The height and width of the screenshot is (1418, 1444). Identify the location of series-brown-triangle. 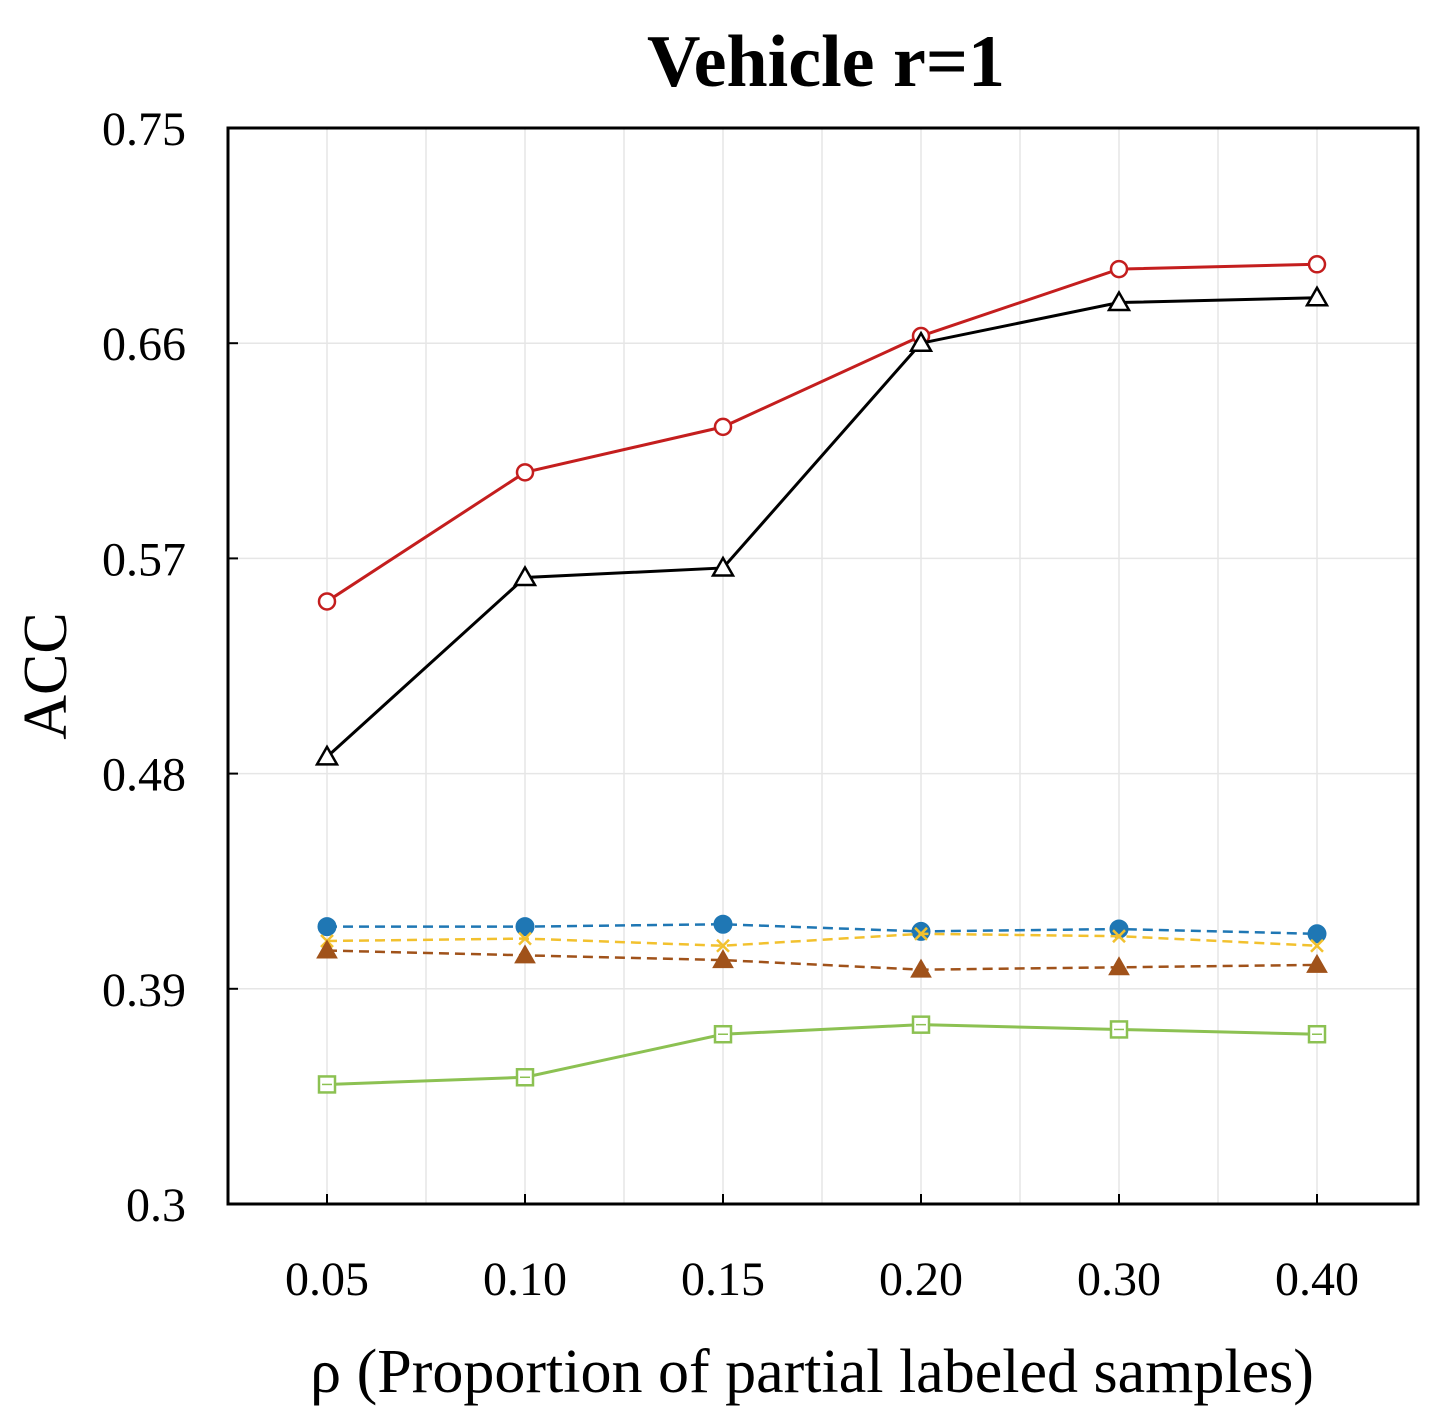
(822, 958).